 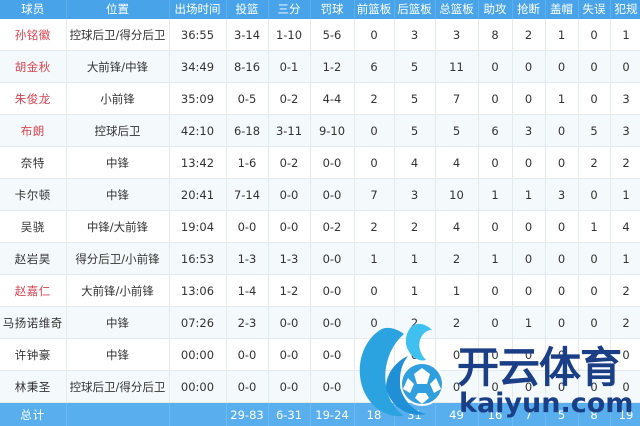 I want to click on cell-tp: 3-11, so click(x=289, y=130).